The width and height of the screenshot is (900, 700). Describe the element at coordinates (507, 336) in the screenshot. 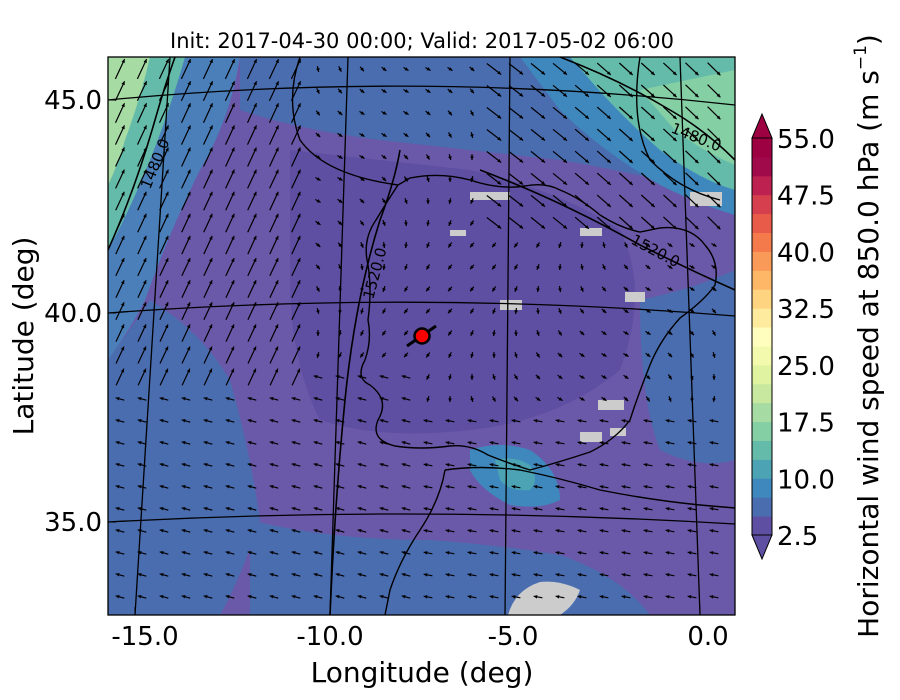

I see `meridian-line` at that location.